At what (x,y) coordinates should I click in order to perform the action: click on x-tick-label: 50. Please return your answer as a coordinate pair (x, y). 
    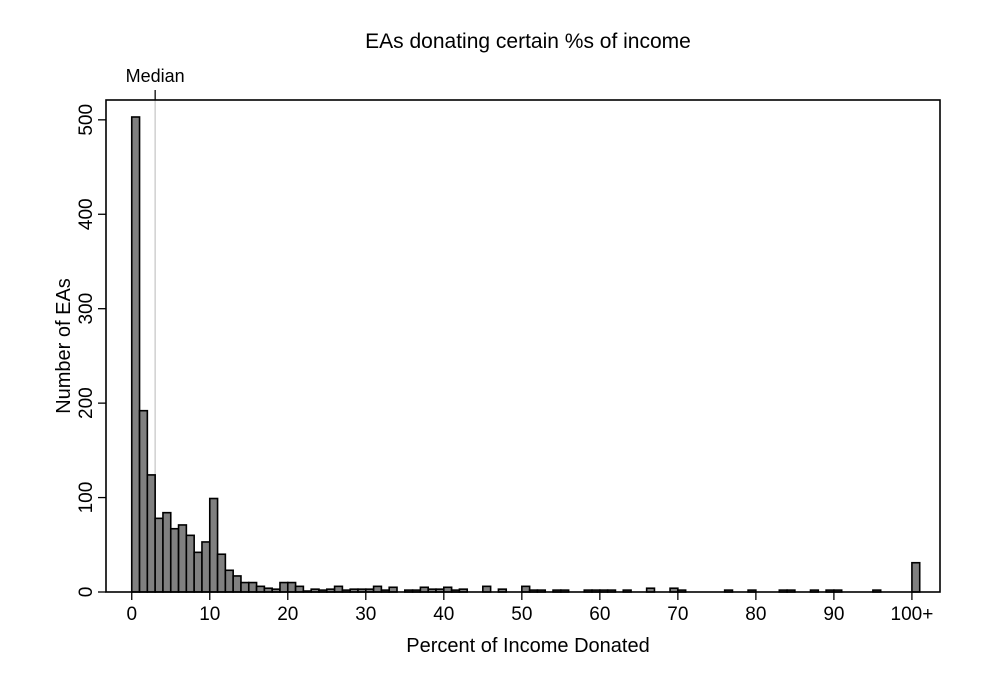
    Looking at the image, I should click on (521, 614).